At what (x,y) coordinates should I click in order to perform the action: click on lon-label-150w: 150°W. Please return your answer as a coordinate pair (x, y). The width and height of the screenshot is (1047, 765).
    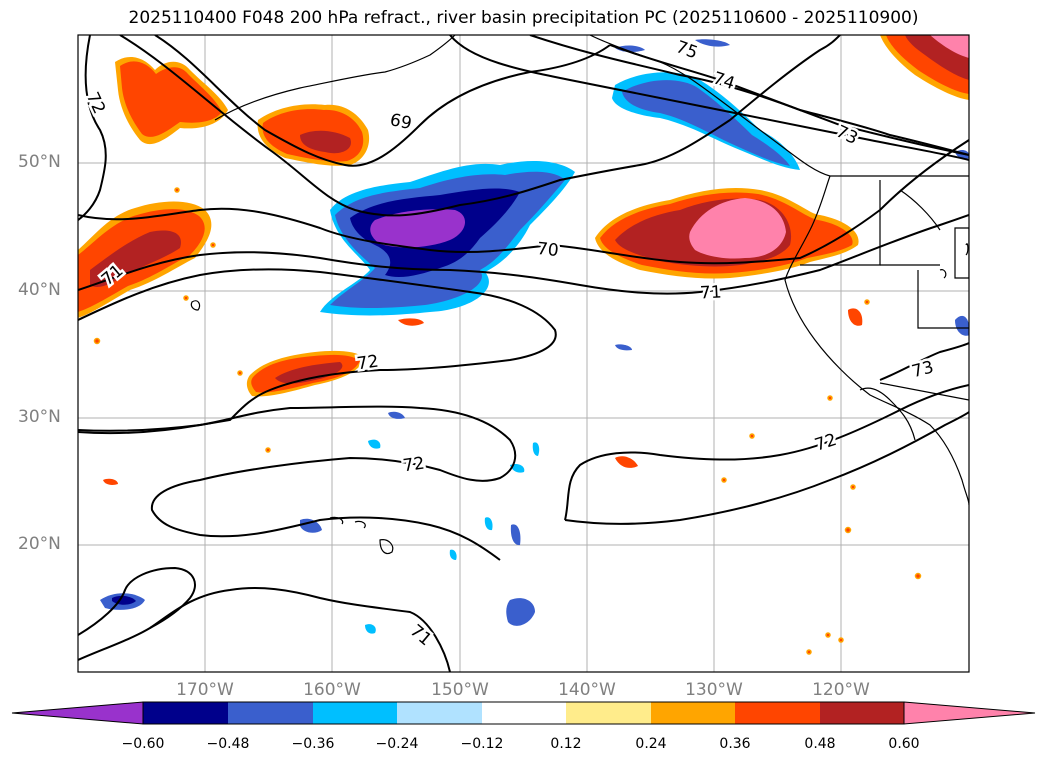
    Looking at the image, I should click on (460, 690).